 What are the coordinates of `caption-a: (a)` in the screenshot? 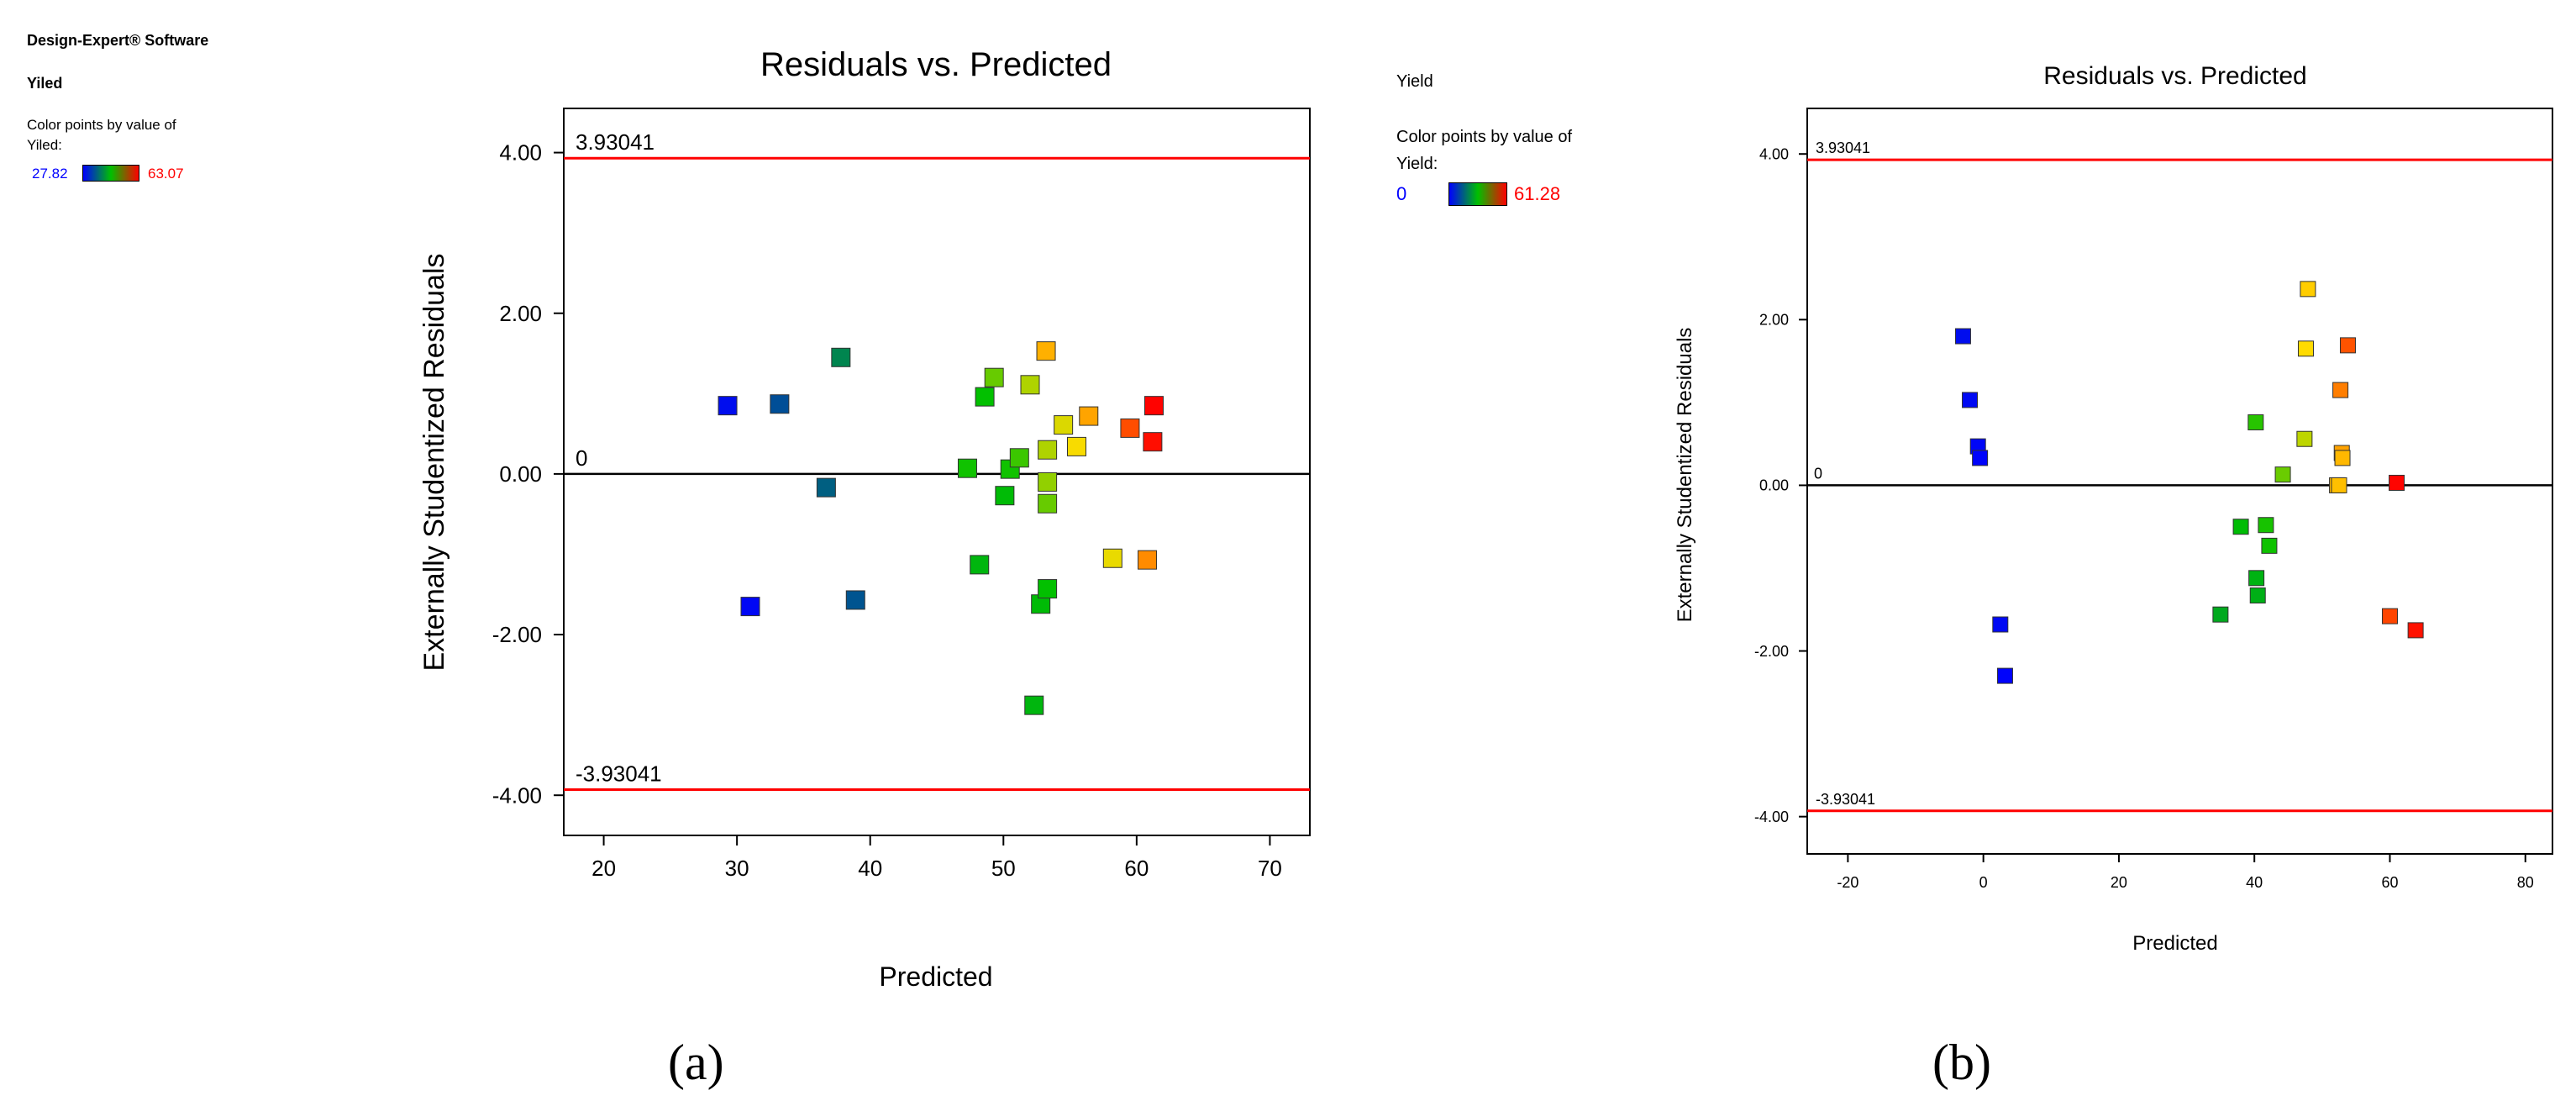 It's located at (696, 1062).